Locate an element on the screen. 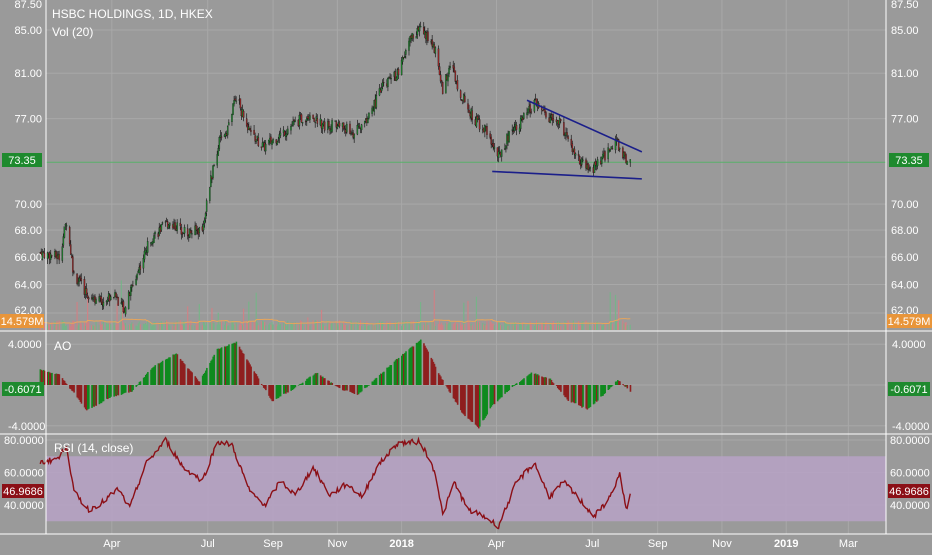 This screenshot has width=932, height=555. price-tick-label: 81.00 is located at coordinates (905, 74).